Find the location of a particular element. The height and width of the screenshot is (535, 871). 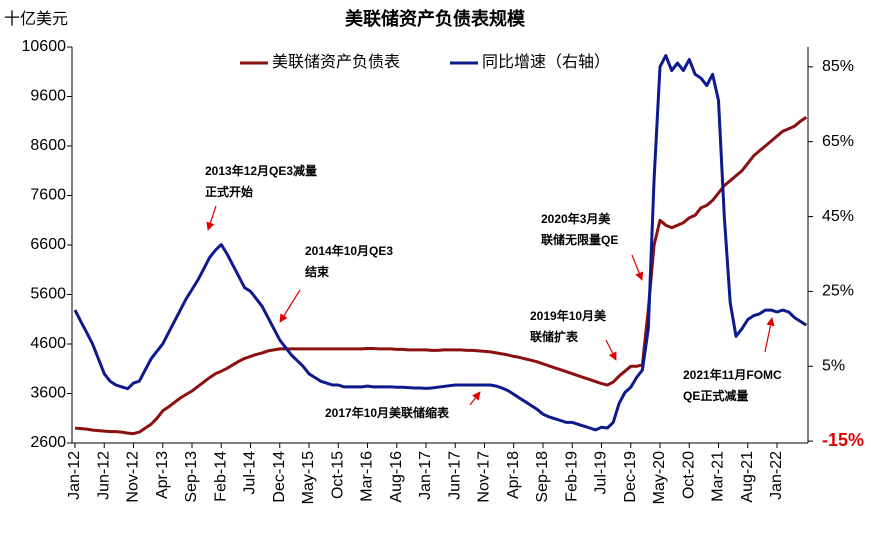

y-tick-label: 6600 is located at coordinates (48, 244).